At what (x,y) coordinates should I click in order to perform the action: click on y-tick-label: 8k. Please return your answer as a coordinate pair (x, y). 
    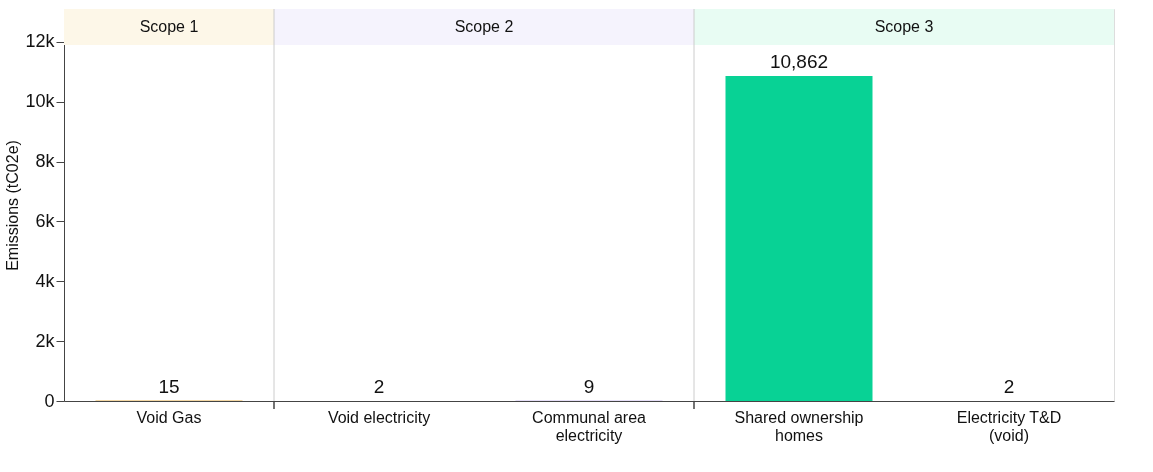
    Looking at the image, I should click on (45, 161).